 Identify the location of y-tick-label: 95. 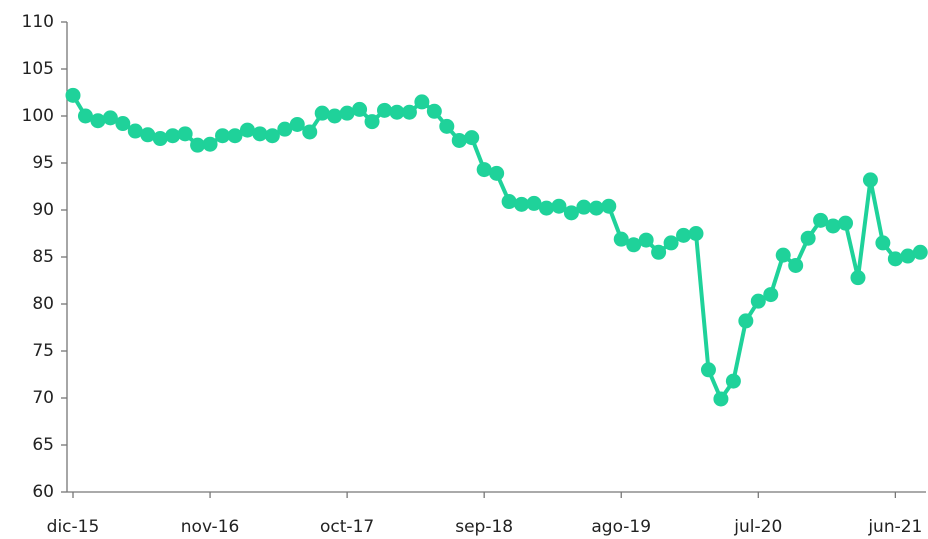
(43, 163).